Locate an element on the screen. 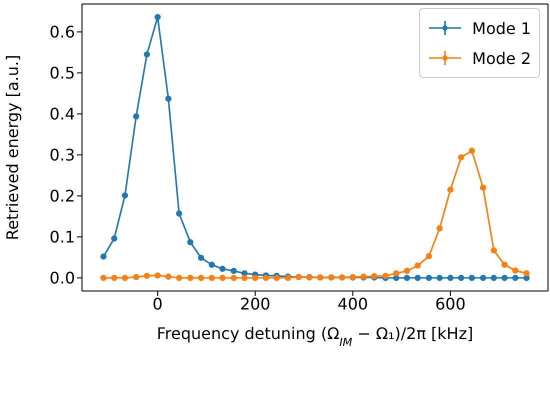 The image size is (550, 416). x-tick-label: 200 is located at coordinates (255, 304).